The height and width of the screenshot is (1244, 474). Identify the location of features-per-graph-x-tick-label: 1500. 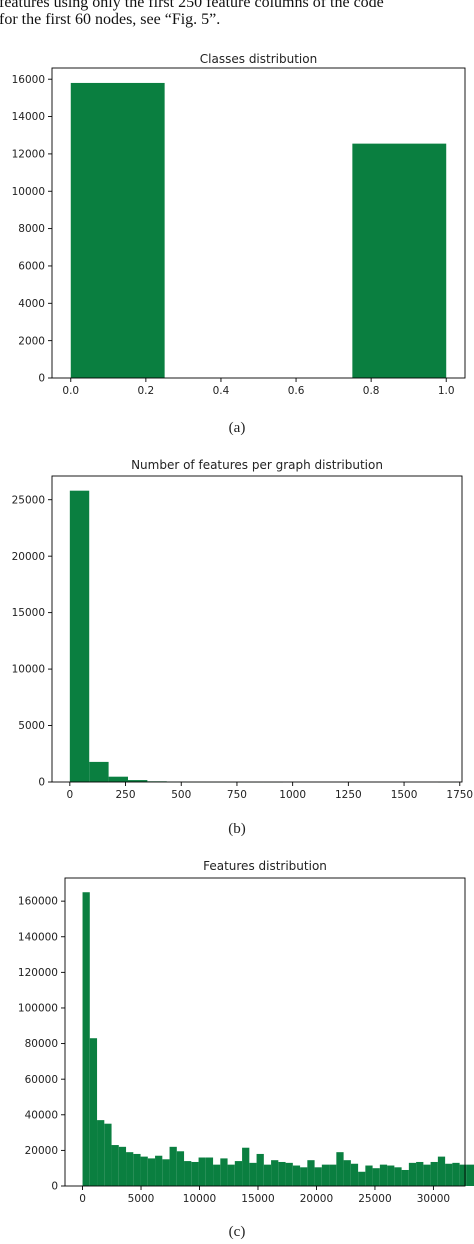
(404, 795).